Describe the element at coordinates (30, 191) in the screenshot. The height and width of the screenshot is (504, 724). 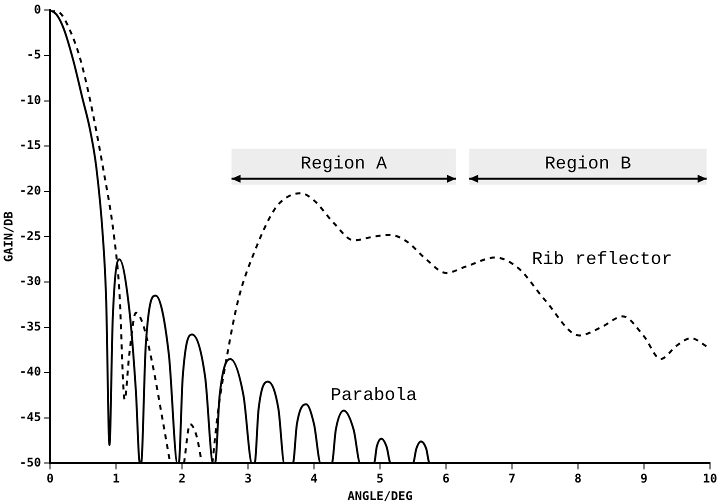
I see `y-tick-label: -20` at that location.